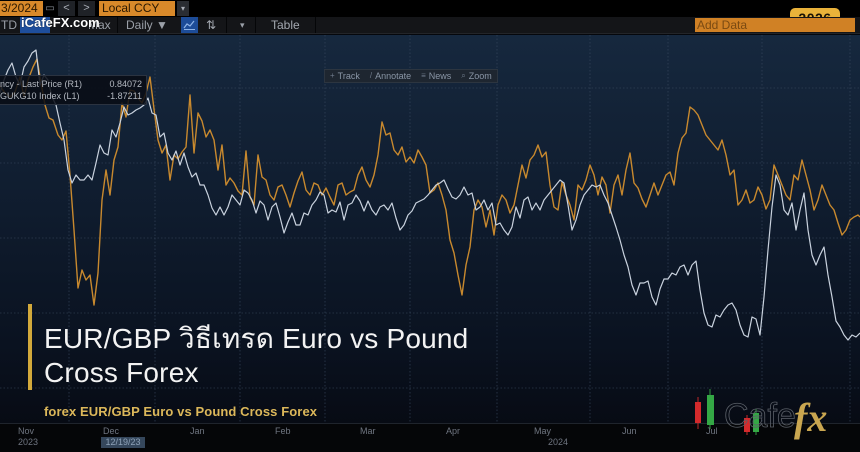 The image size is (860, 452). What do you see at coordinates (28, 442) in the screenshot?
I see `x-year-2023: 2023` at bounding box center [28, 442].